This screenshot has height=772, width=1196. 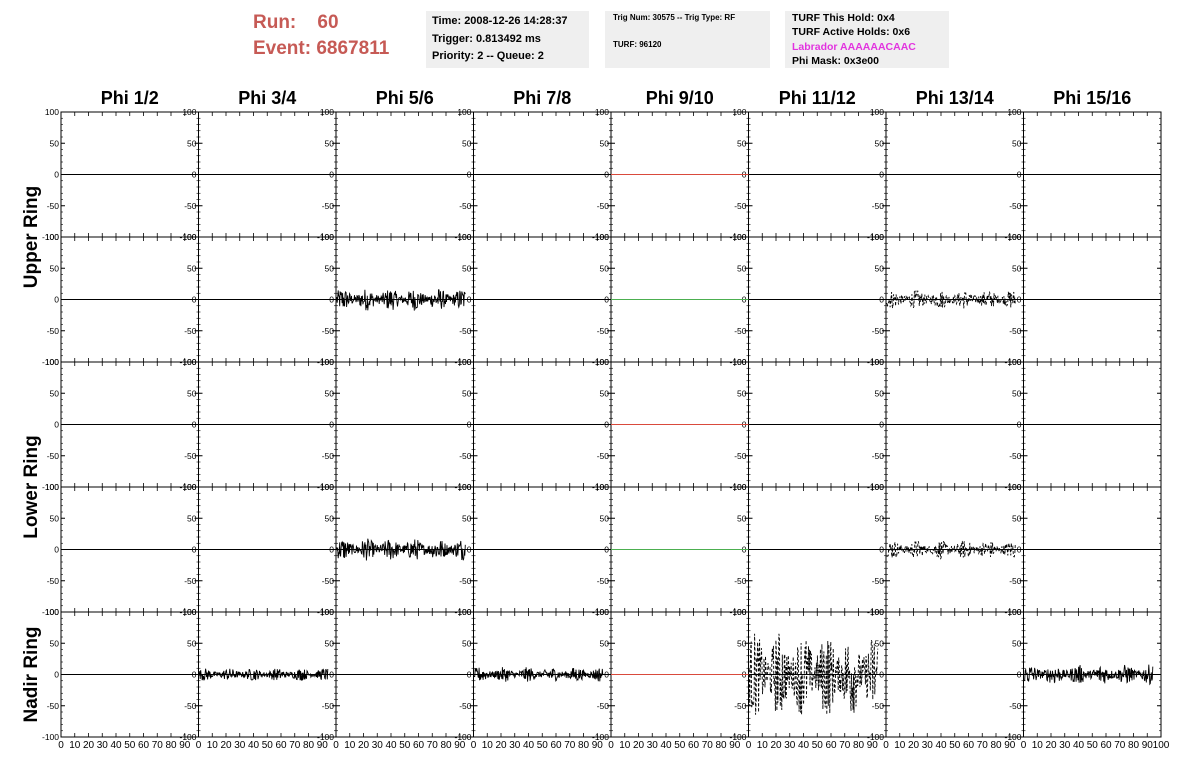 I want to click on trig-num-text: Trig Num: 30575 -- Trig Type: RF, so click(x=674, y=17).